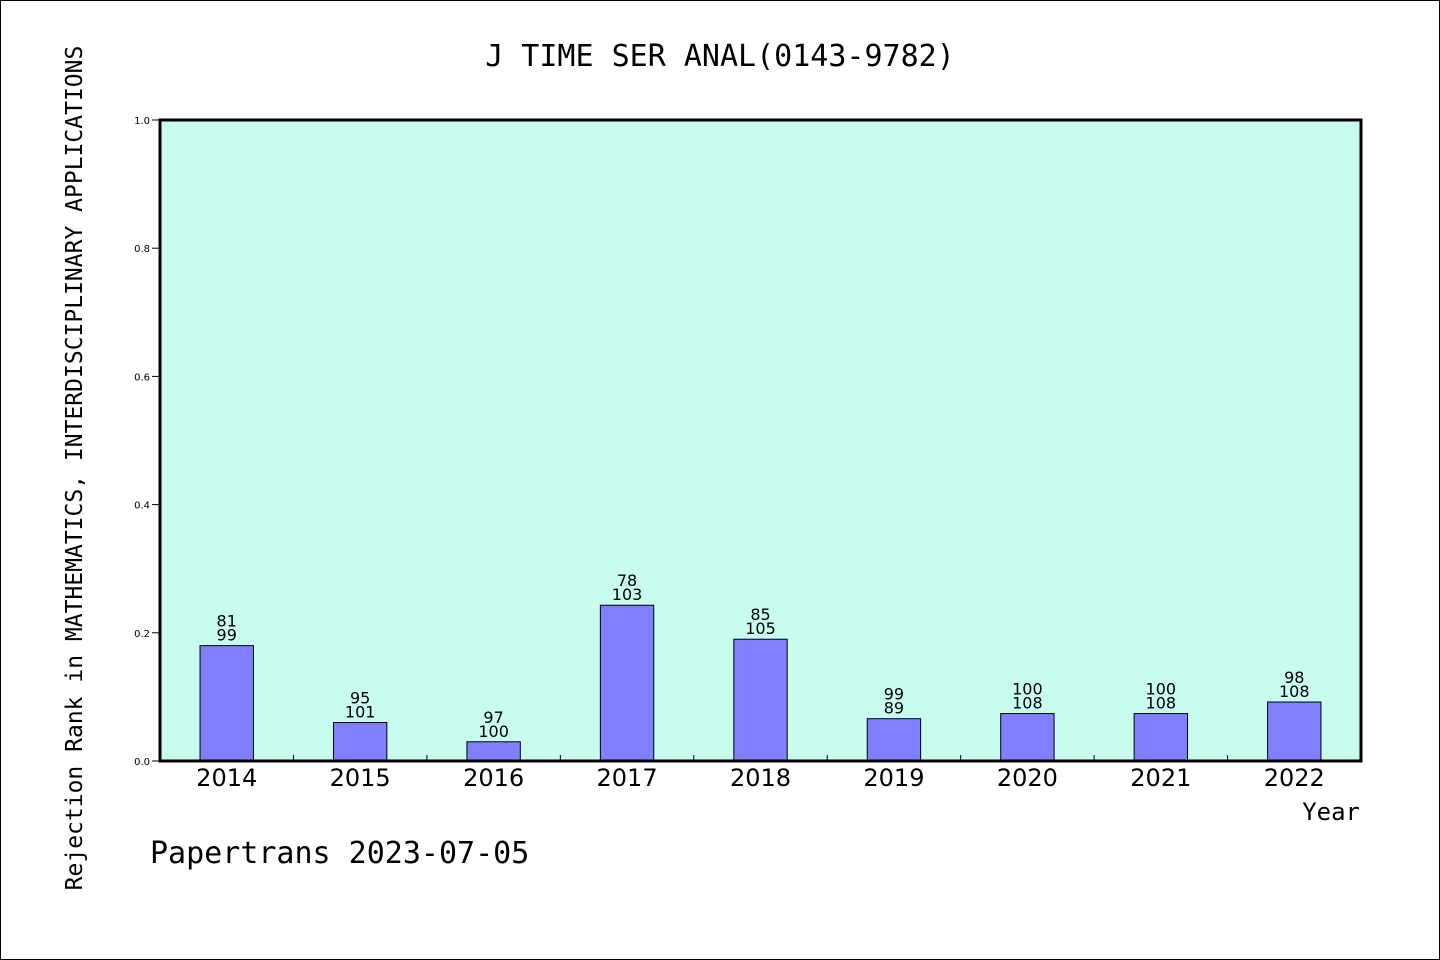 This screenshot has height=960, width=1440. What do you see at coordinates (760, 778) in the screenshot?
I see `x-tick-label: 2018` at bounding box center [760, 778].